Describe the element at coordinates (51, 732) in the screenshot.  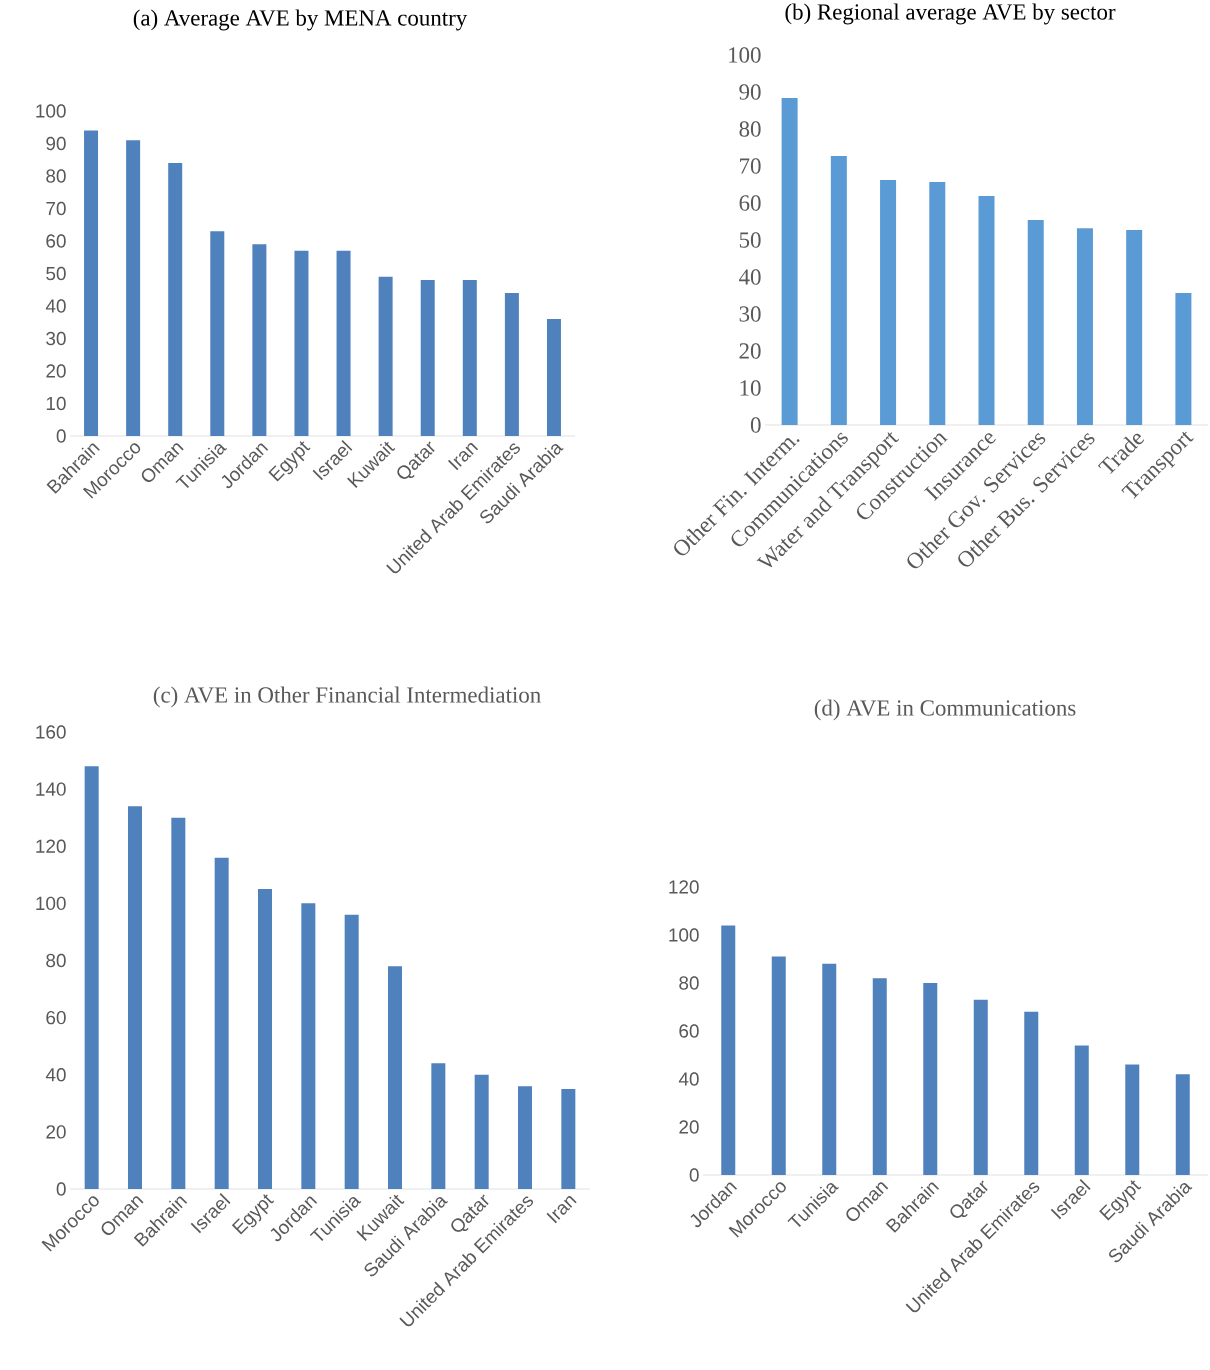
I see `y-tick-label: 160` at that location.